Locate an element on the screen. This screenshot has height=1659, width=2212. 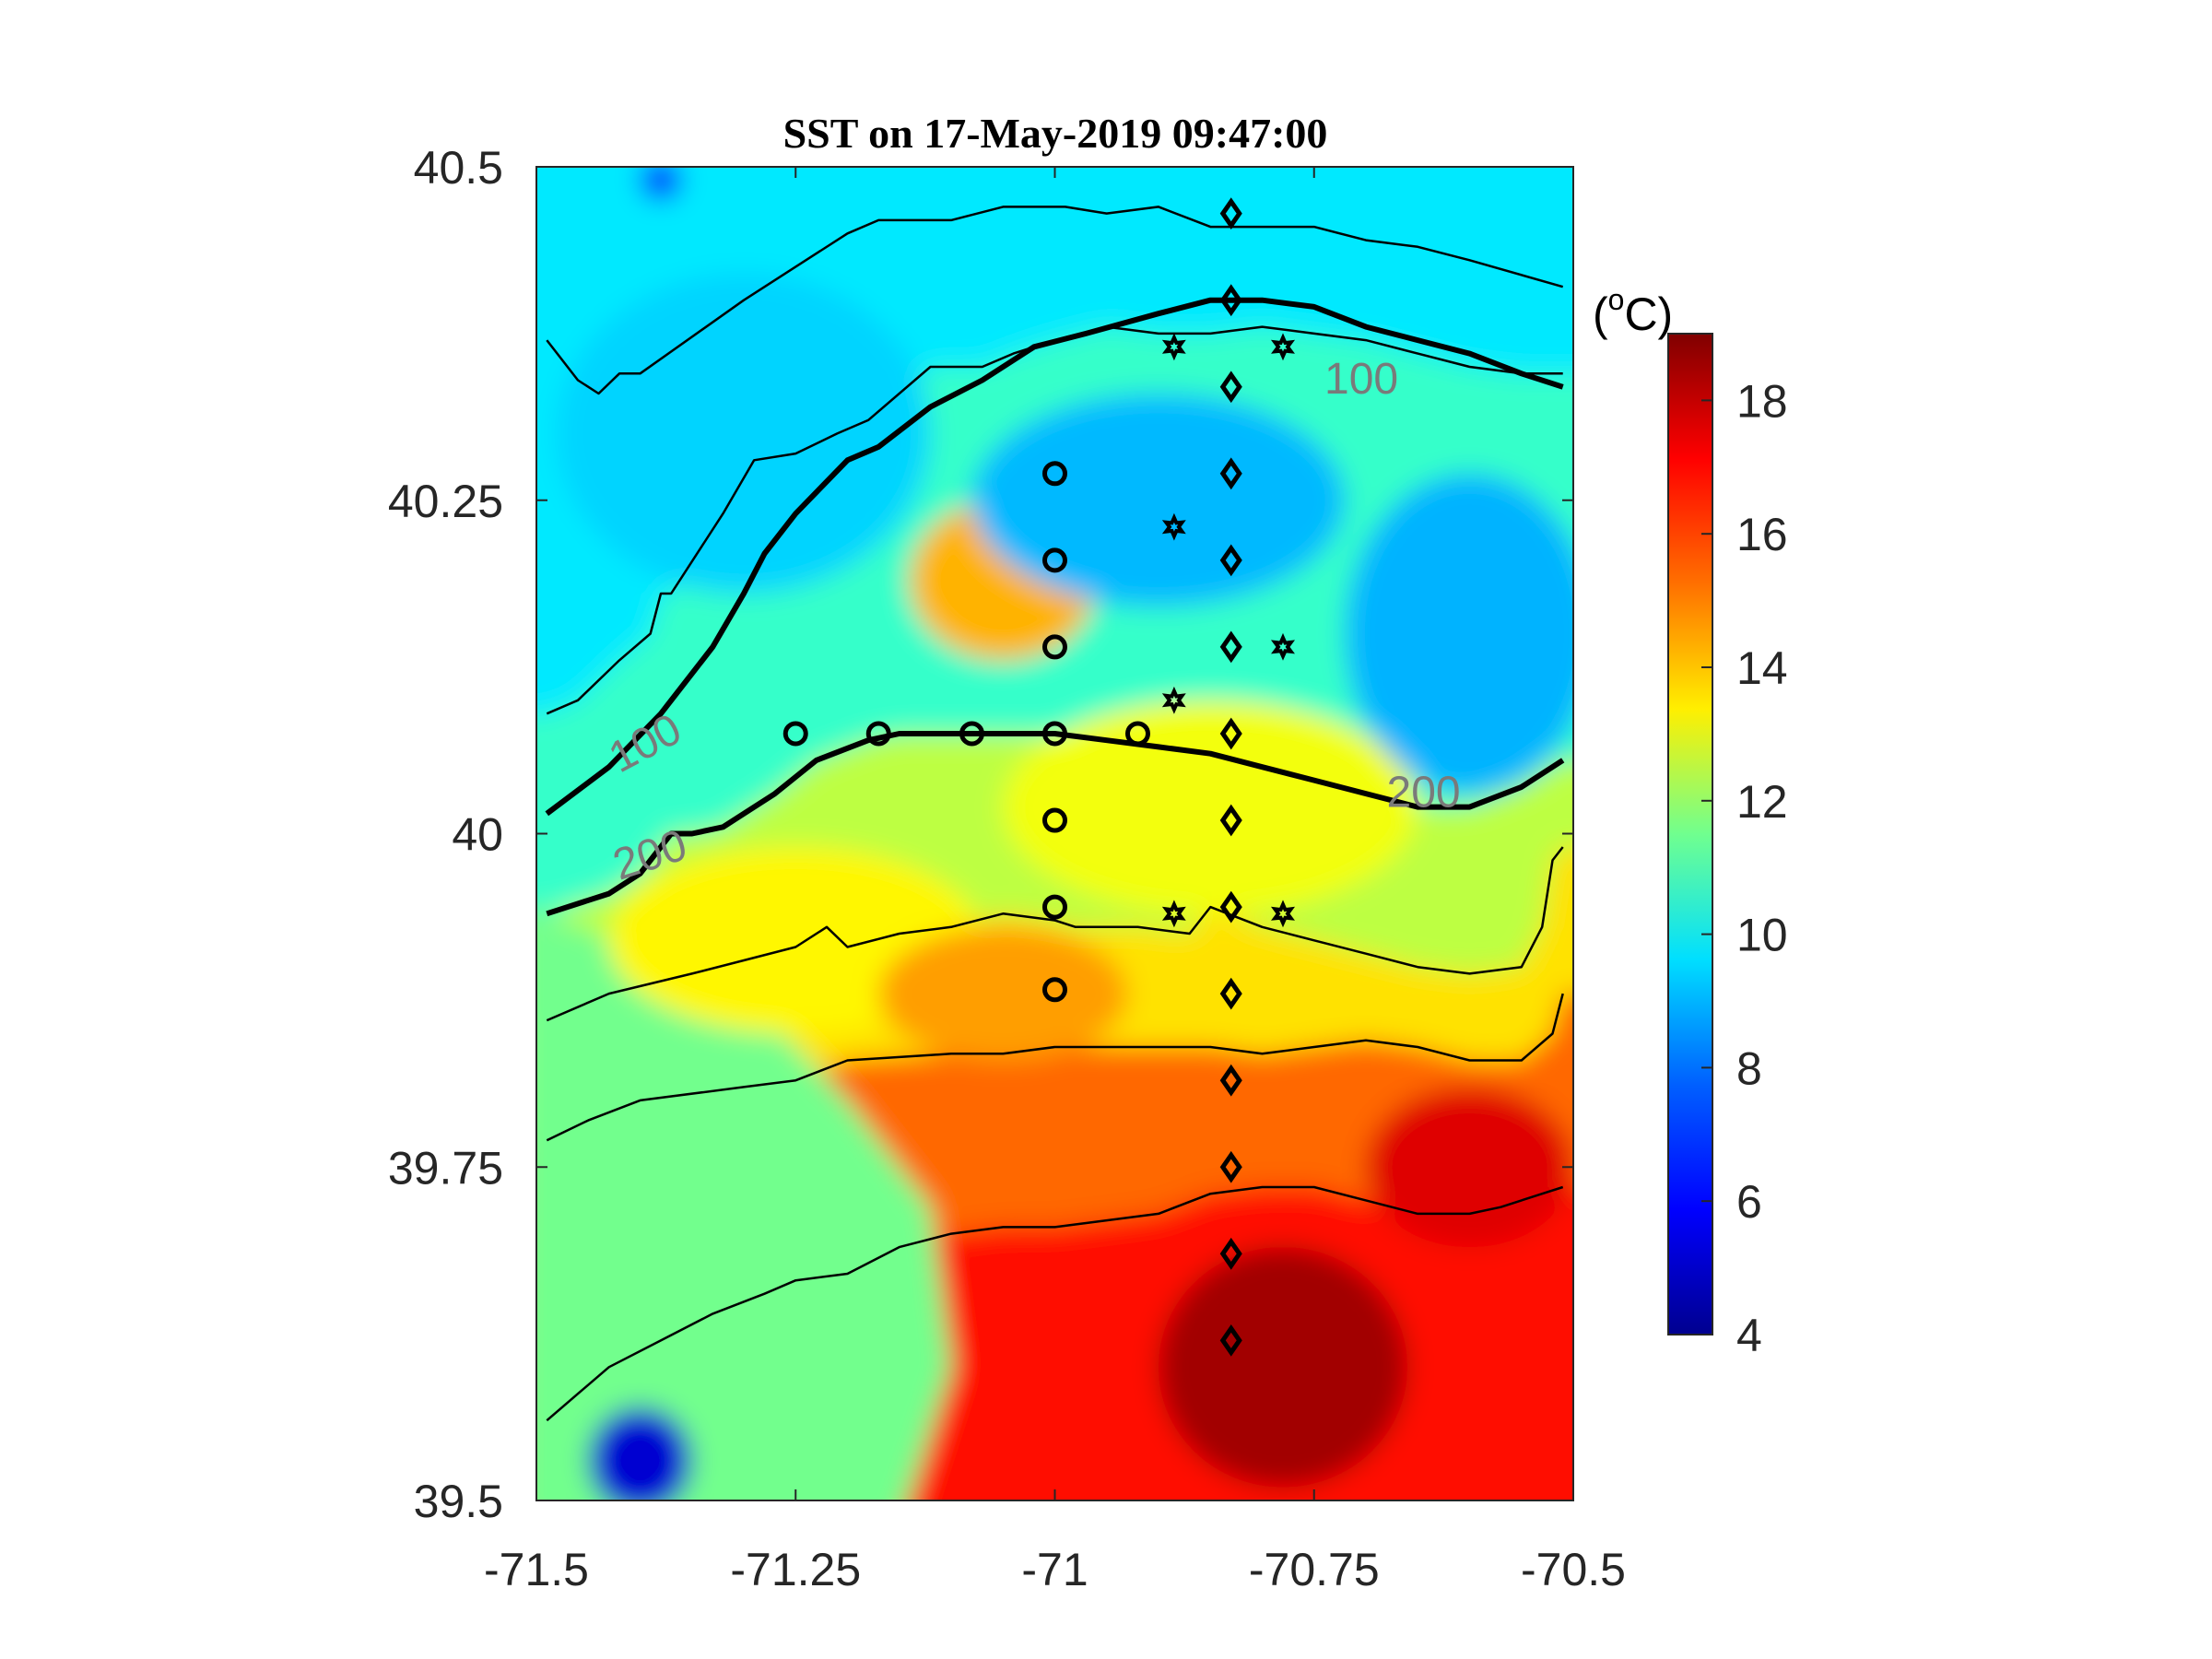
colorbar-tick-label: 18 is located at coordinates (1762, 401).